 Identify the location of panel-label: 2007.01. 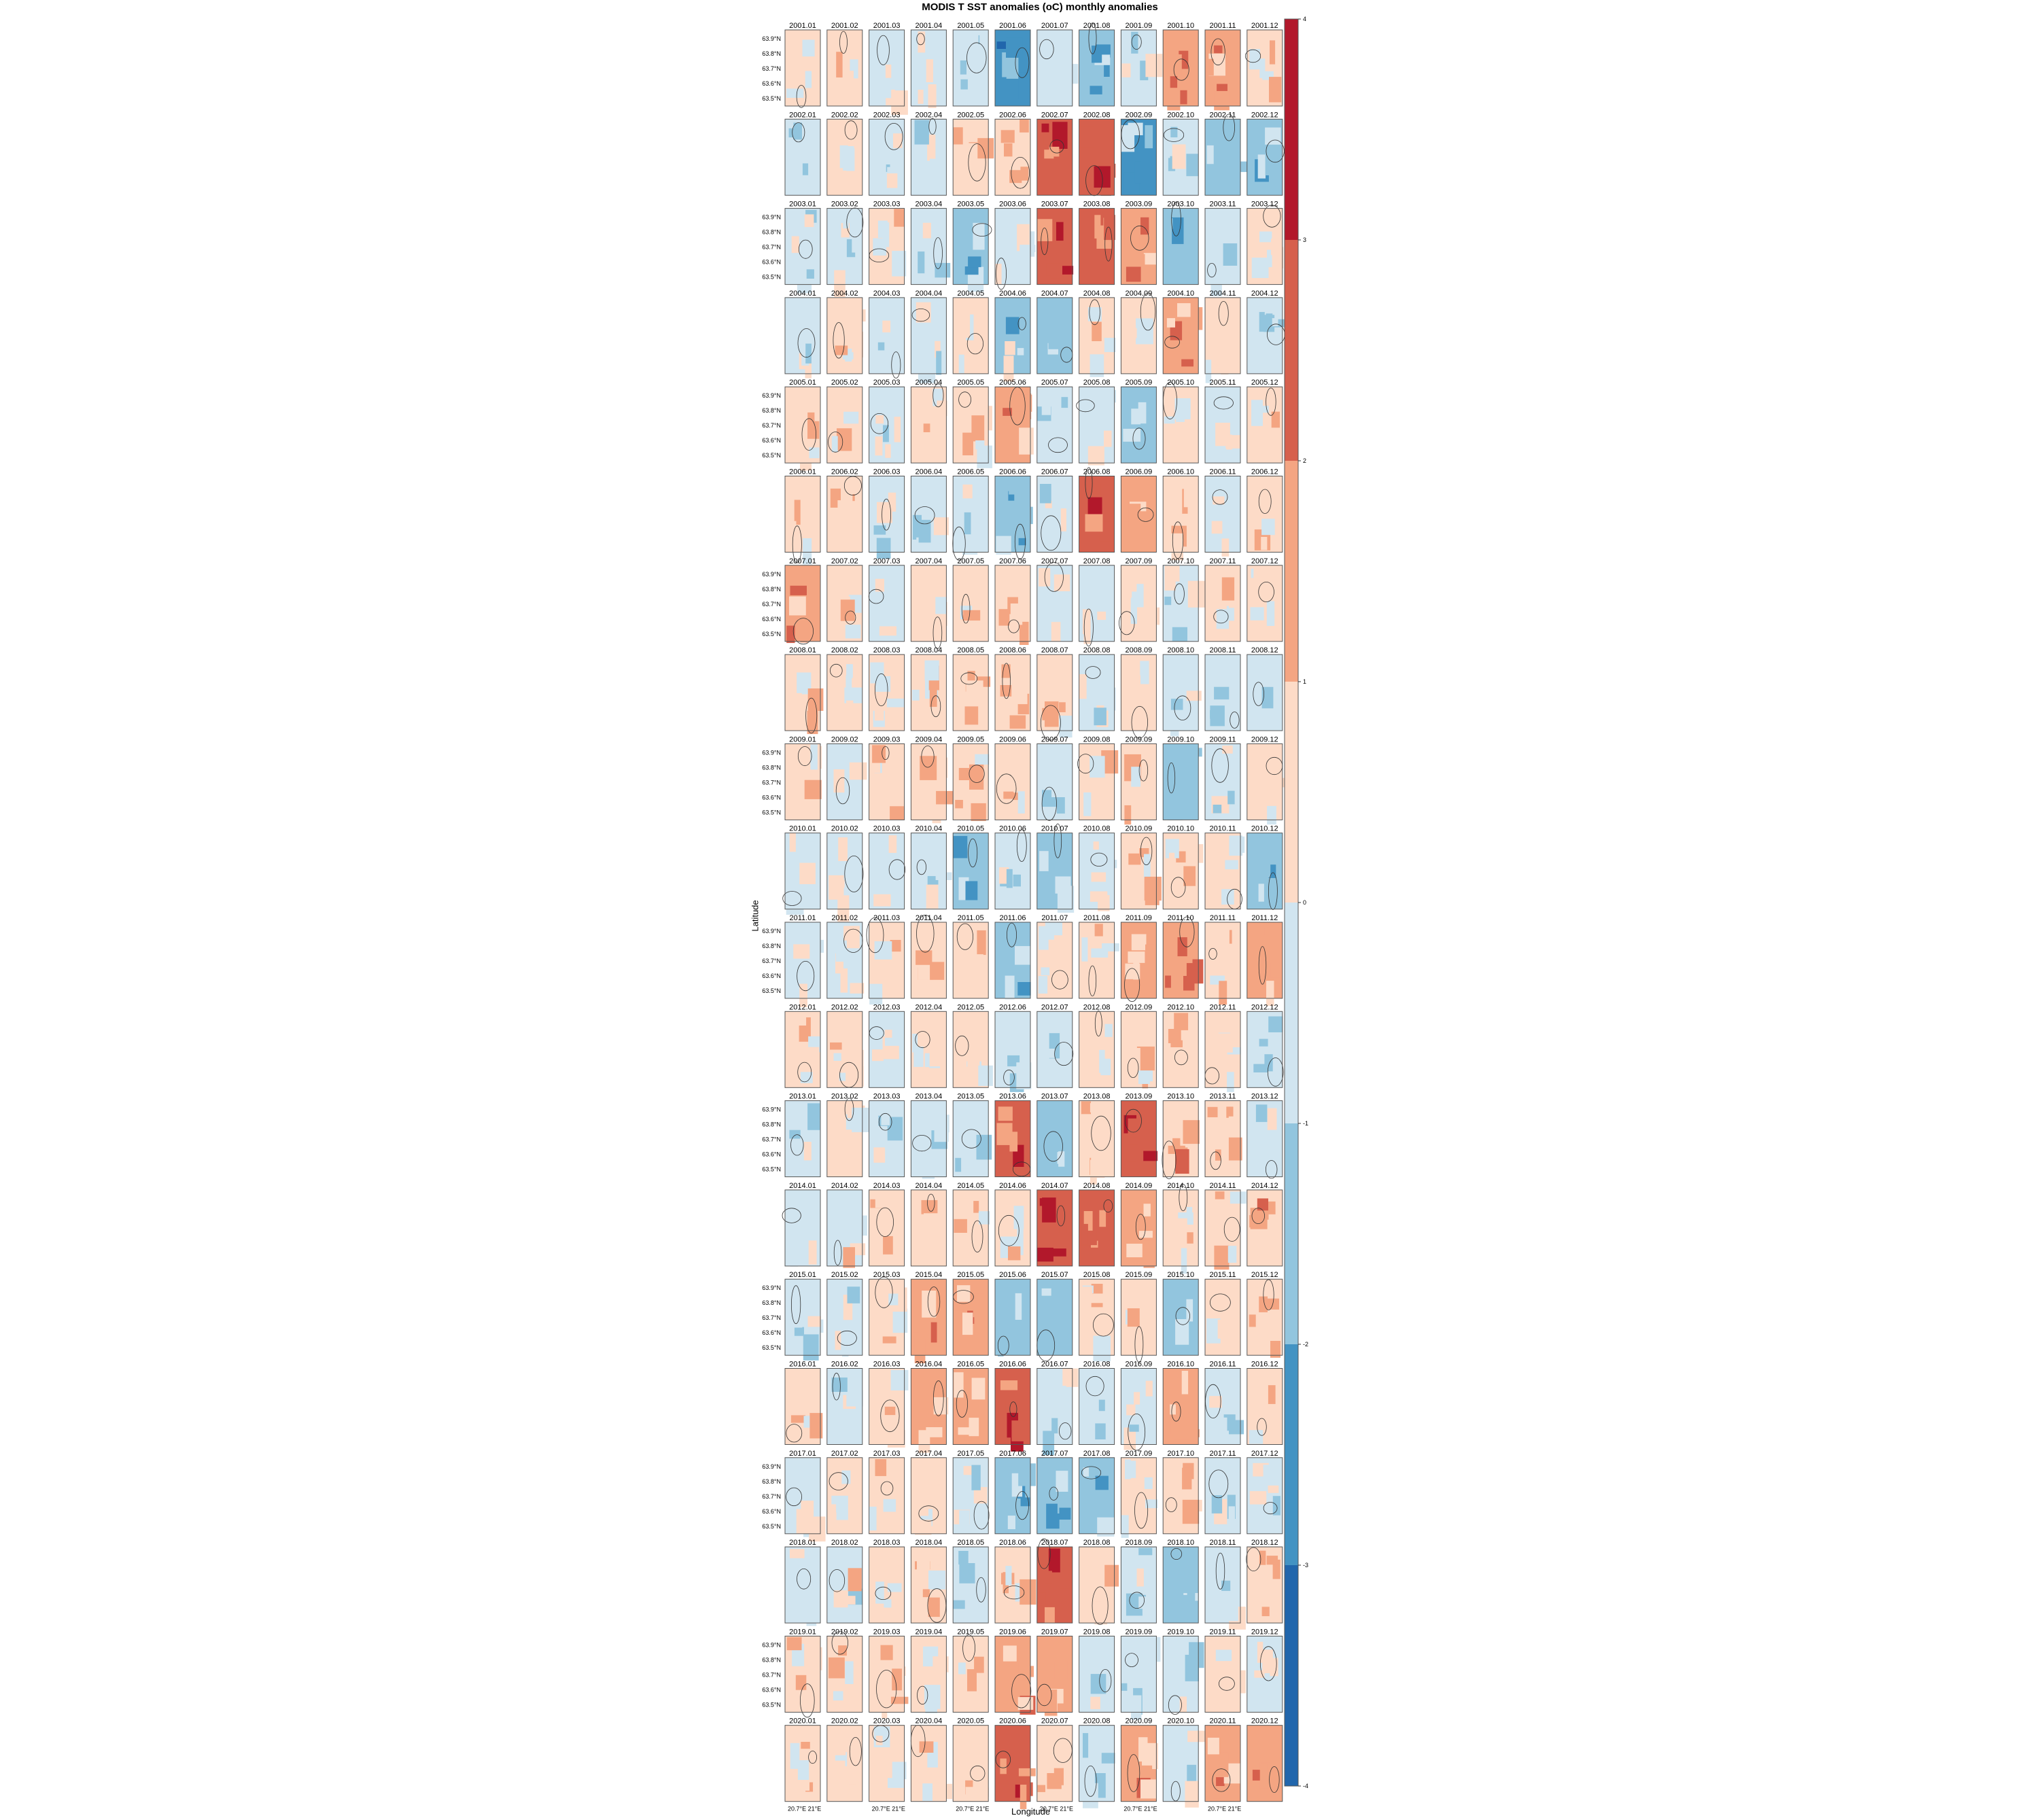
(802, 561).